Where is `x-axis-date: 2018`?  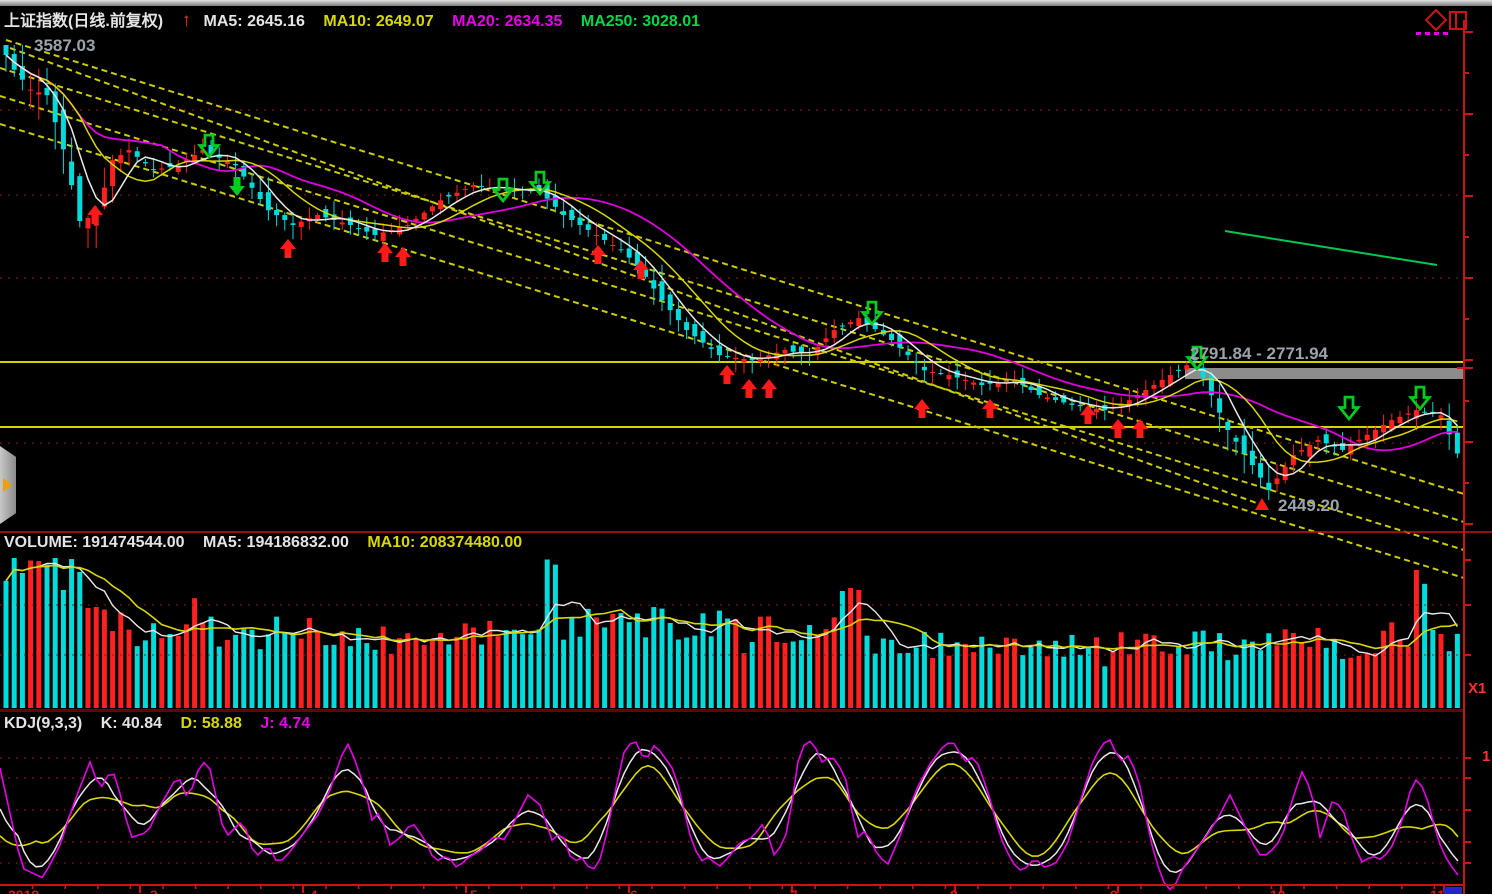 x-axis-date: 2018 is located at coordinates (23, 890).